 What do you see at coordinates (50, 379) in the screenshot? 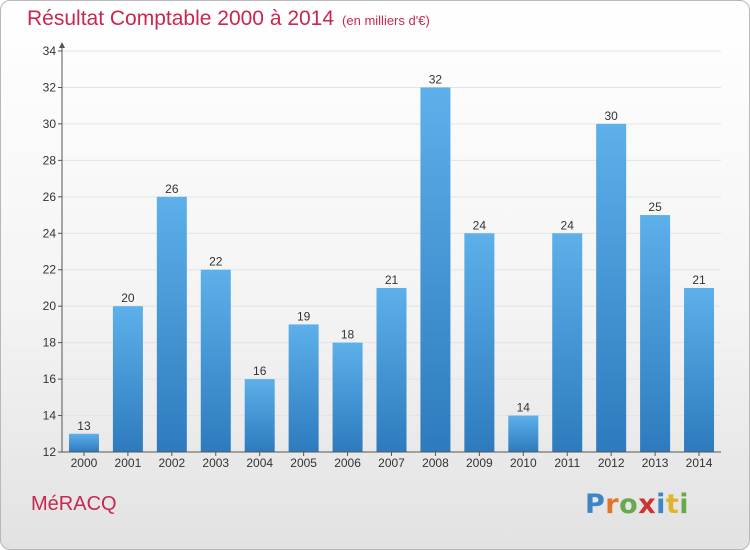
I see `y-tick-label: 16` at bounding box center [50, 379].